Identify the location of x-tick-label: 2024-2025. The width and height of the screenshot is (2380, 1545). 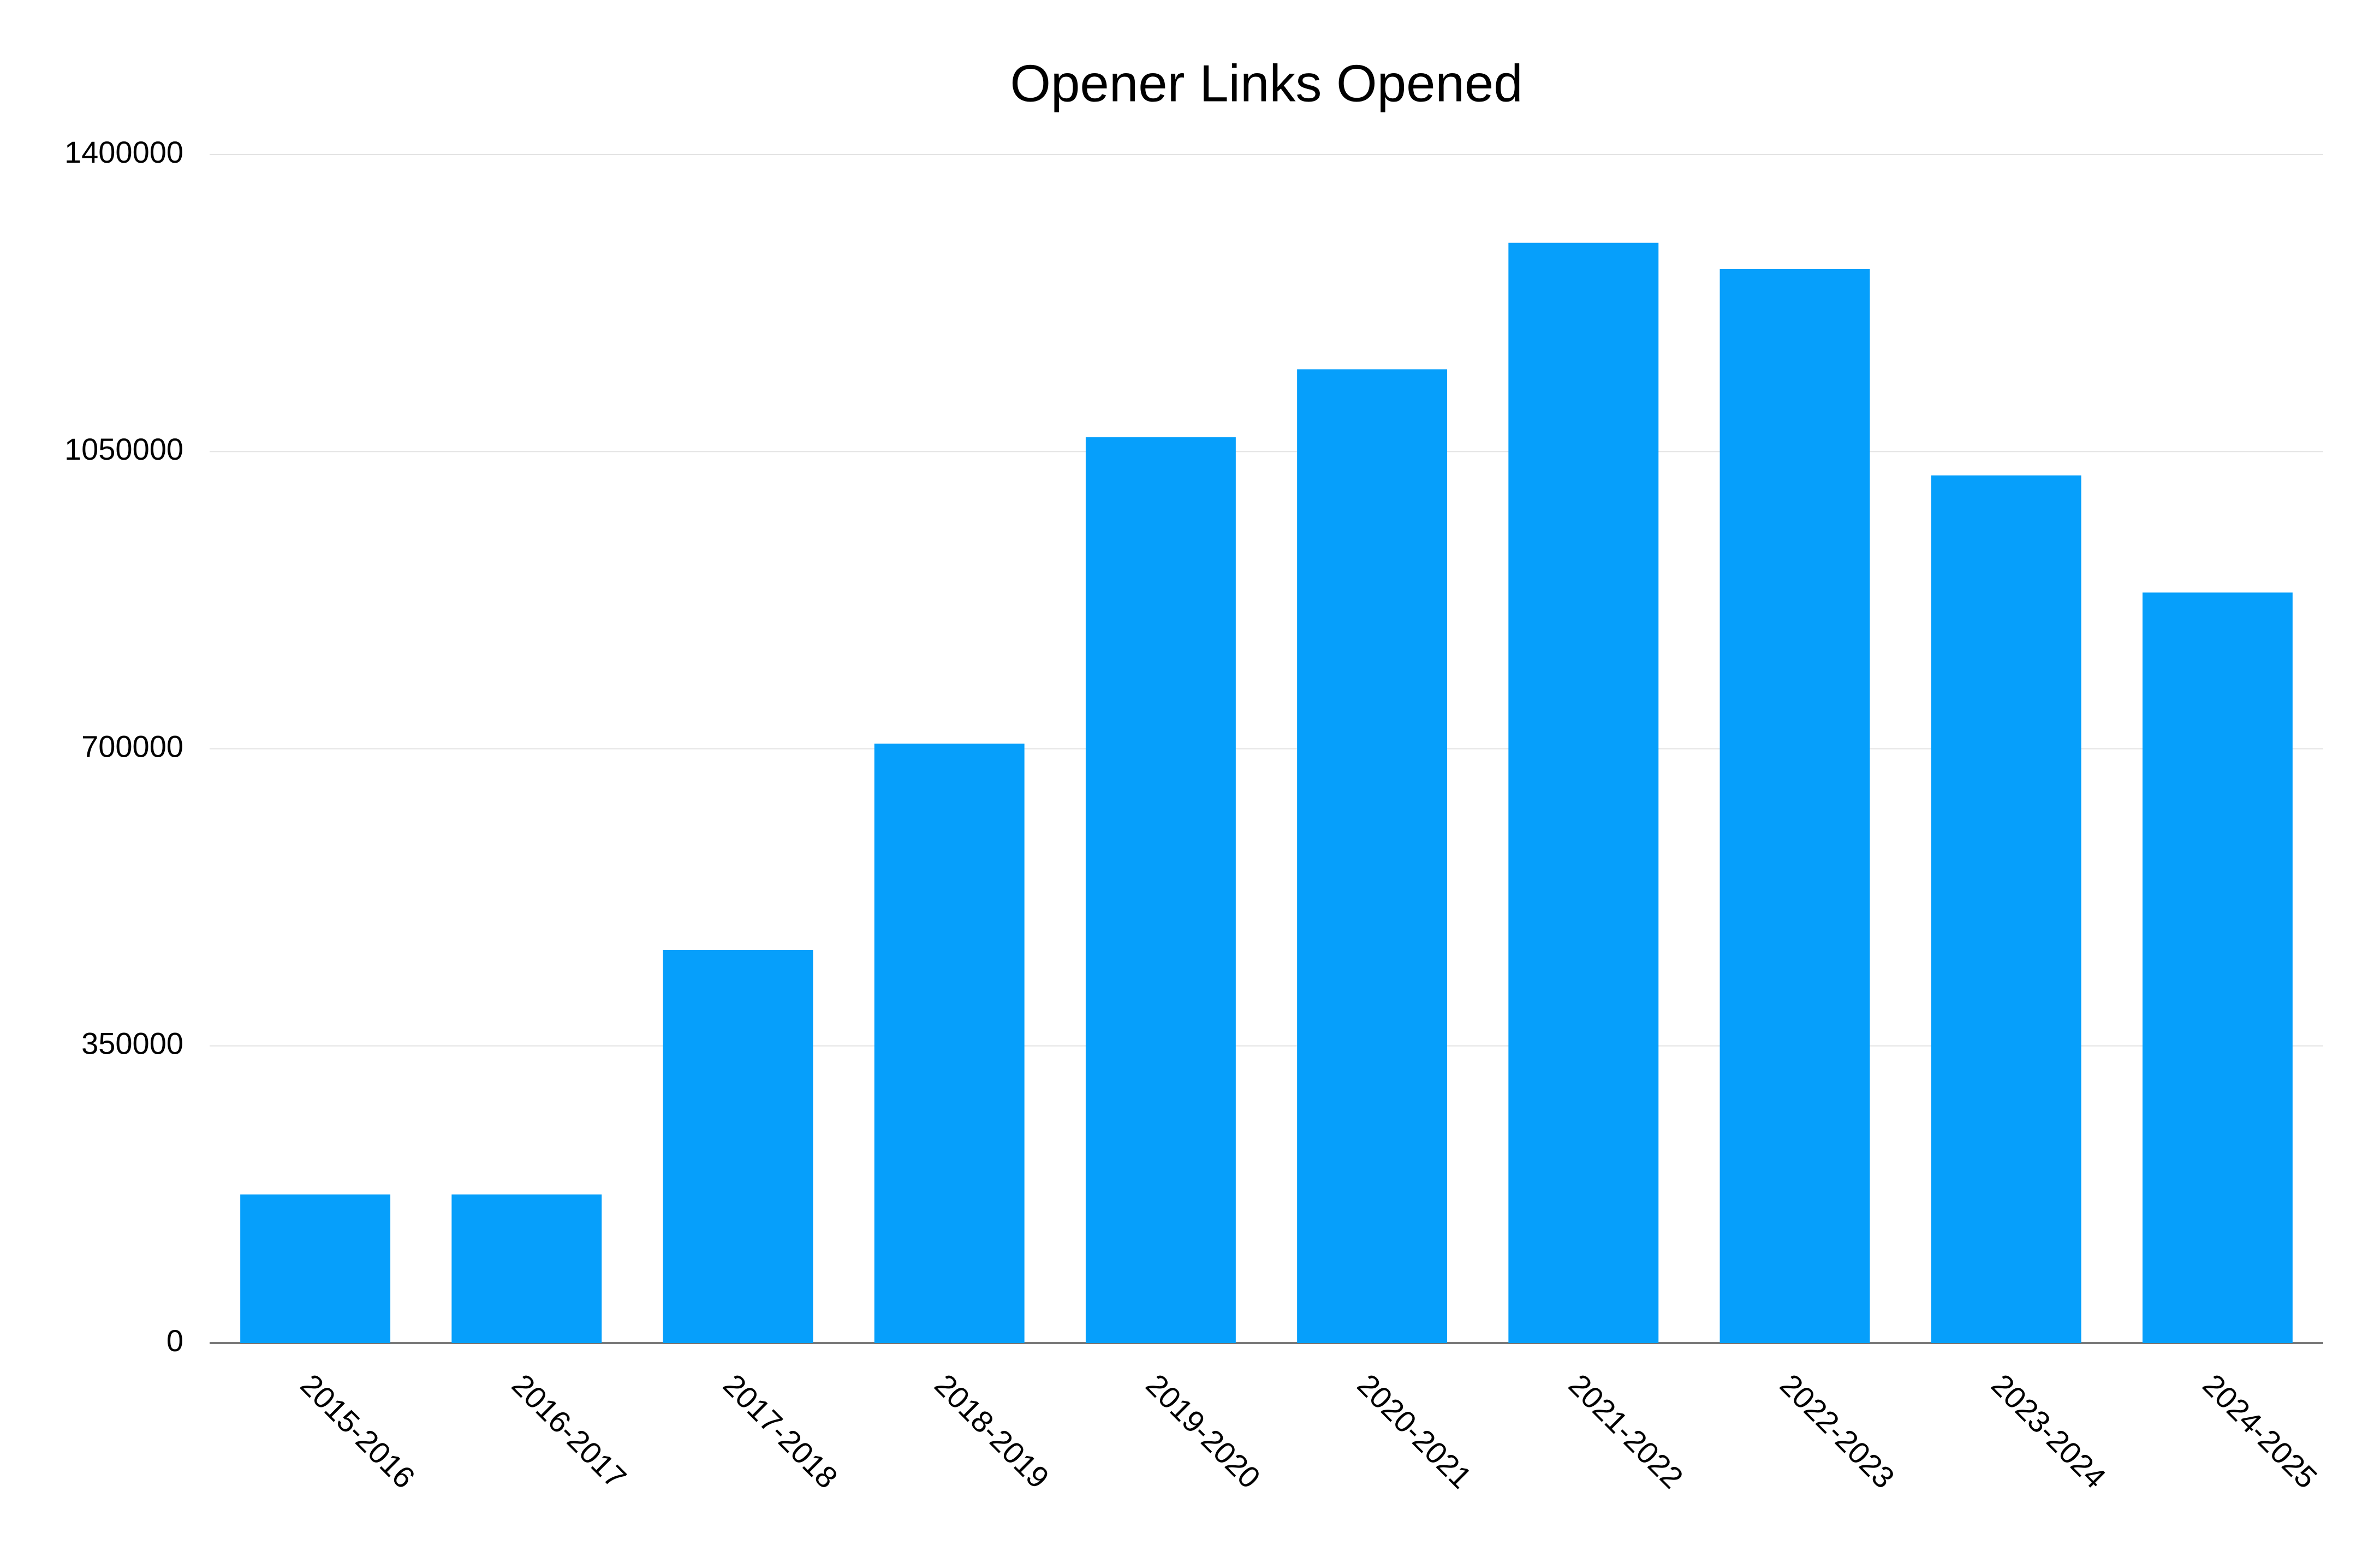
(2260, 1431).